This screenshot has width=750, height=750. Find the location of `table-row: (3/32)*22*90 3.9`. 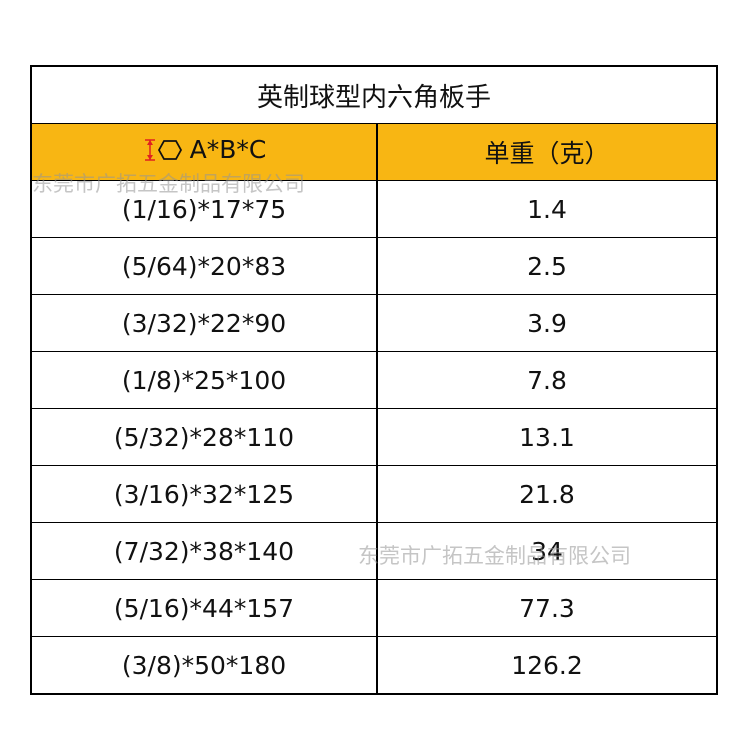

table-row: (3/32)*22*90 3.9 is located at coordinates (374, 323).